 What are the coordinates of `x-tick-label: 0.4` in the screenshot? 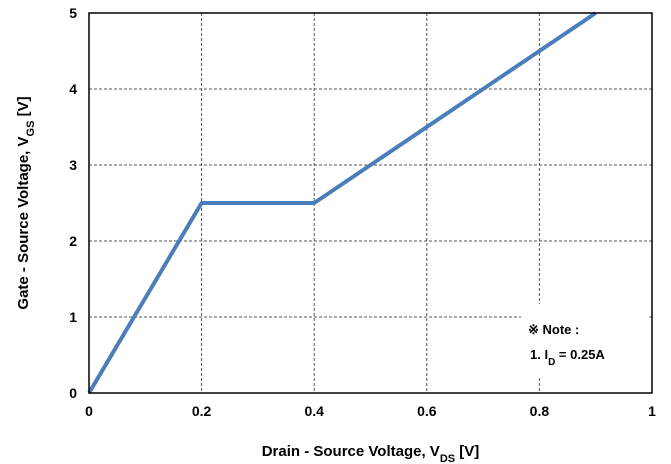 It's located at (314, 411).